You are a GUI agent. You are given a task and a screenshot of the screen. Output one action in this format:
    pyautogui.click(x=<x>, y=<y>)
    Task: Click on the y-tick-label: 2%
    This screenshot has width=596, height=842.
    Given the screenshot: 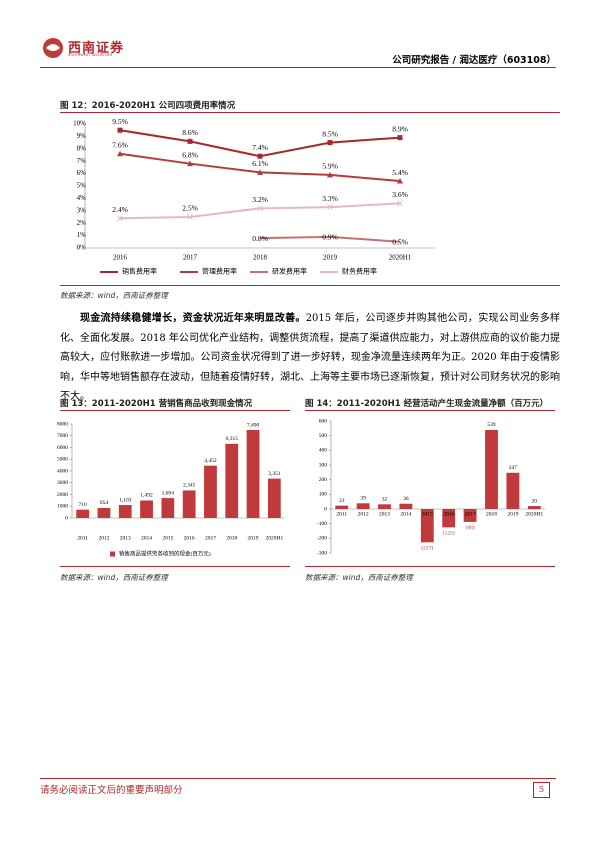 What is the action you would take?
    pyautogui.click(x=82, y=223)
    